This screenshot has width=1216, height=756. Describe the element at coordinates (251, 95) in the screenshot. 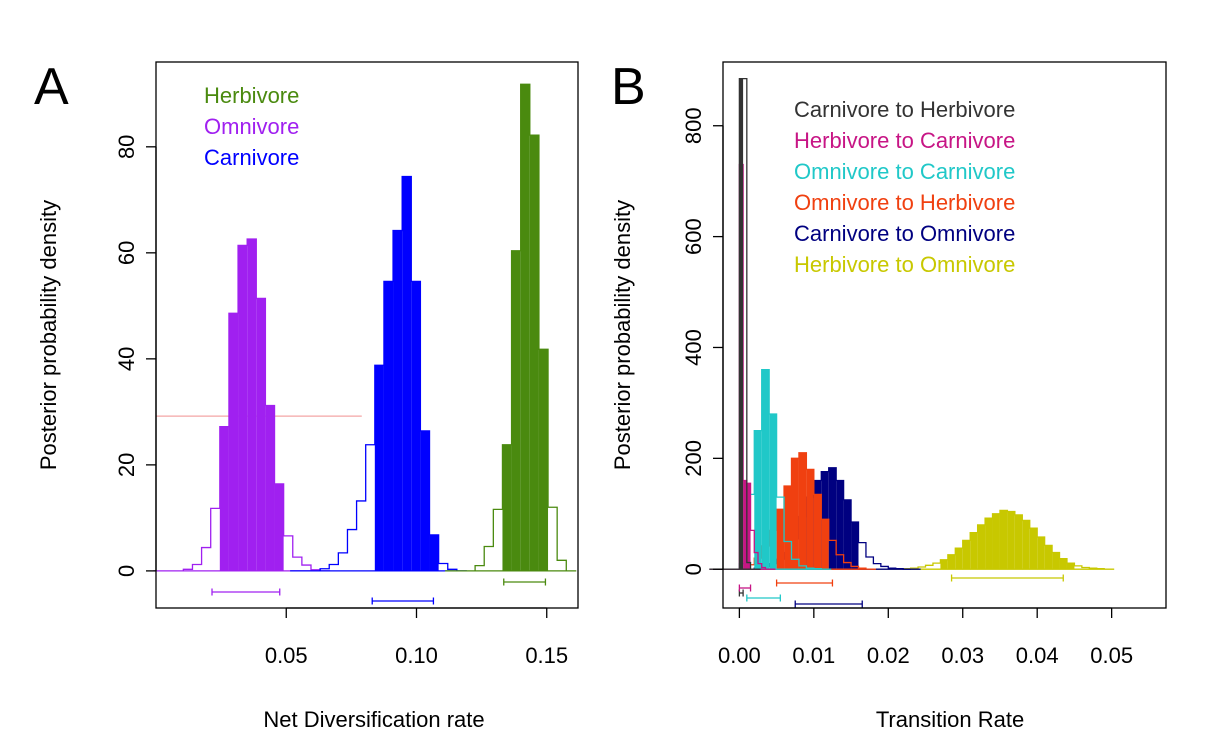

I see `legend-entry: Herbivore` at that location.